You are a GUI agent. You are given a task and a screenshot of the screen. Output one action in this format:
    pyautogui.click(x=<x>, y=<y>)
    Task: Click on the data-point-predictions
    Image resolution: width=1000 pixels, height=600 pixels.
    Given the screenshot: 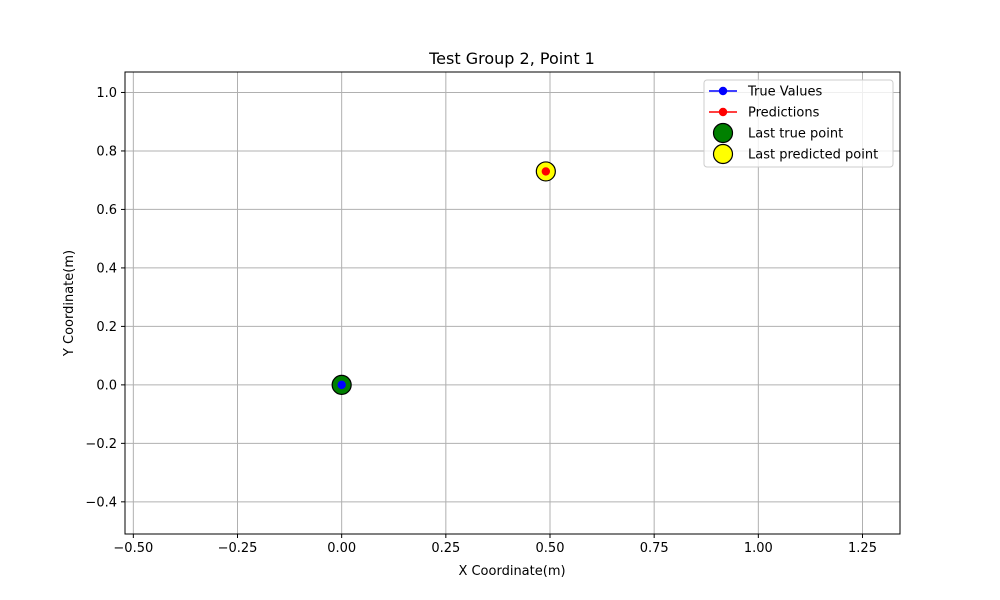 What is the action you would take?
    pyautogui.click(x=546, y=171)
    